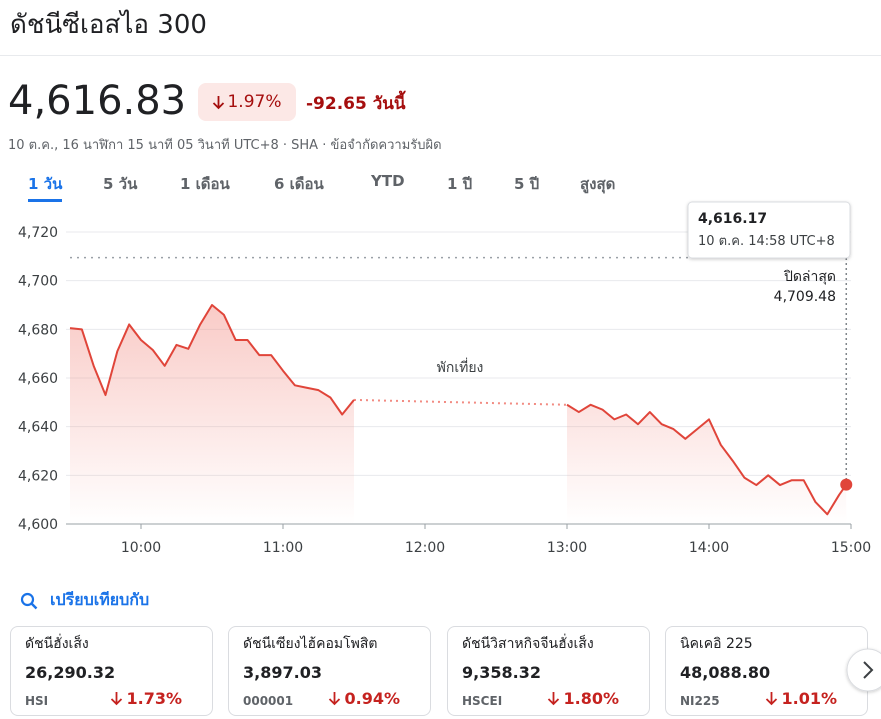  Describe the element at coordinates (205, 184) in the screenshot. I see `range-tab: 1 เดือน` at that location.